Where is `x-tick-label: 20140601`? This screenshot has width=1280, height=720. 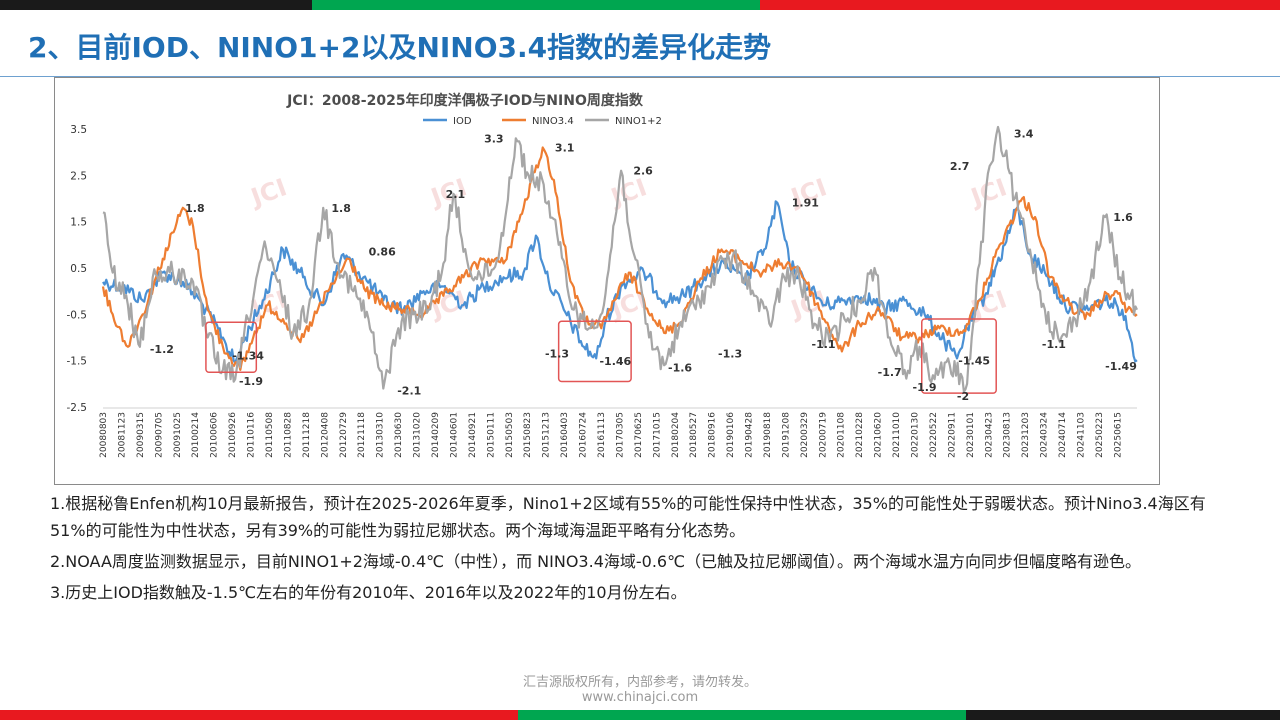 x-tick-label: 20140601 is located at coordinates (454, 435).